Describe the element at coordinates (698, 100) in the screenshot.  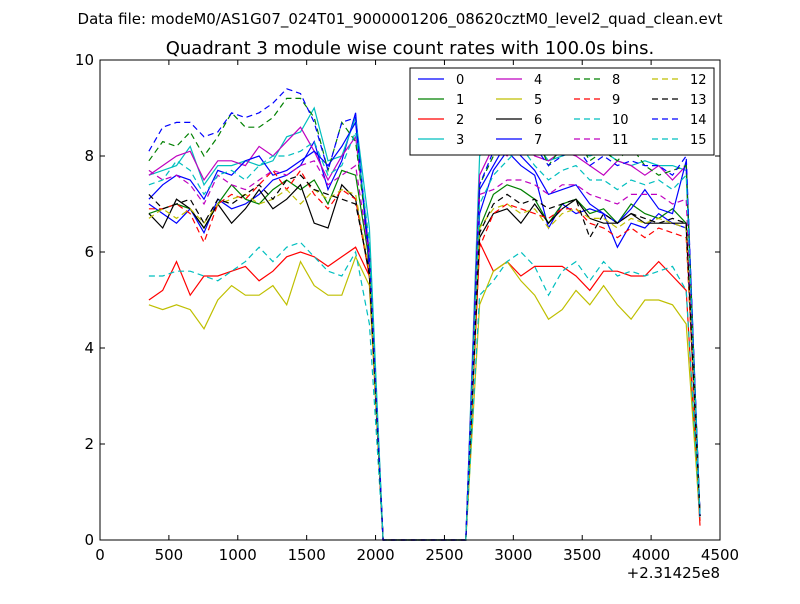
I see `legend-label-13: 13` at that location.